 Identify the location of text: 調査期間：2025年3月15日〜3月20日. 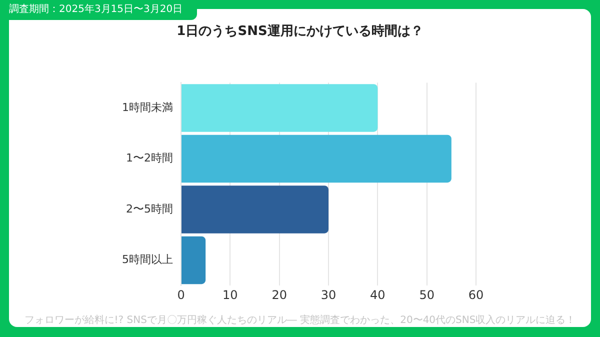
(98, 10).